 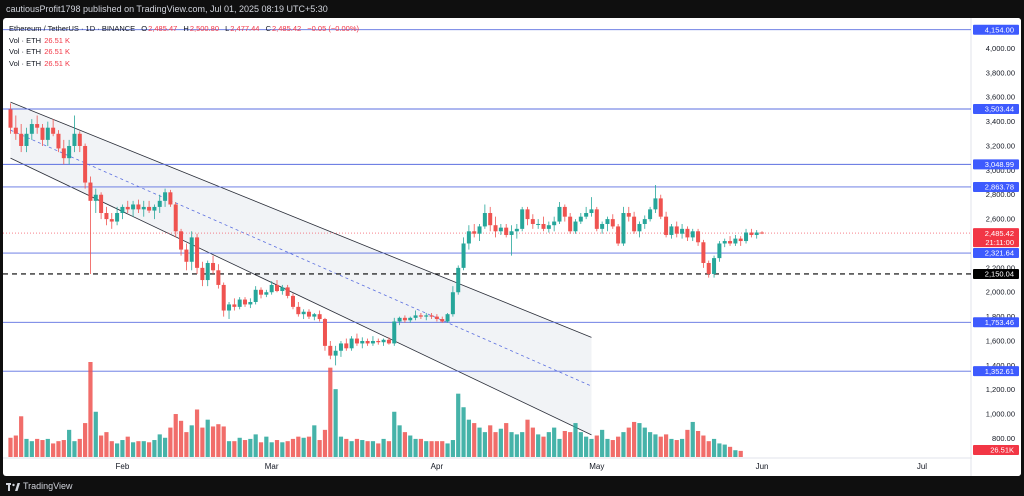 I want to click on legend-open-value: 2,485.47, so click(x=163, y=28).